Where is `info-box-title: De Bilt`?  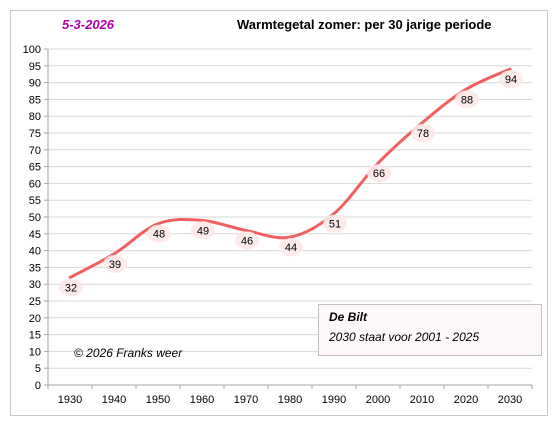 info-box-title: De Bilt is located at coordinates (348, 317).